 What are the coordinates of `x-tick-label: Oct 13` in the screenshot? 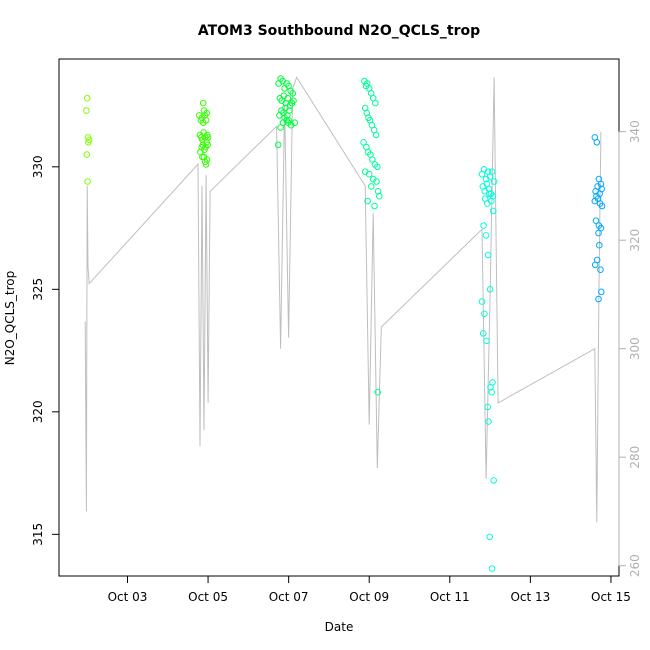 It's located at (530, 597).